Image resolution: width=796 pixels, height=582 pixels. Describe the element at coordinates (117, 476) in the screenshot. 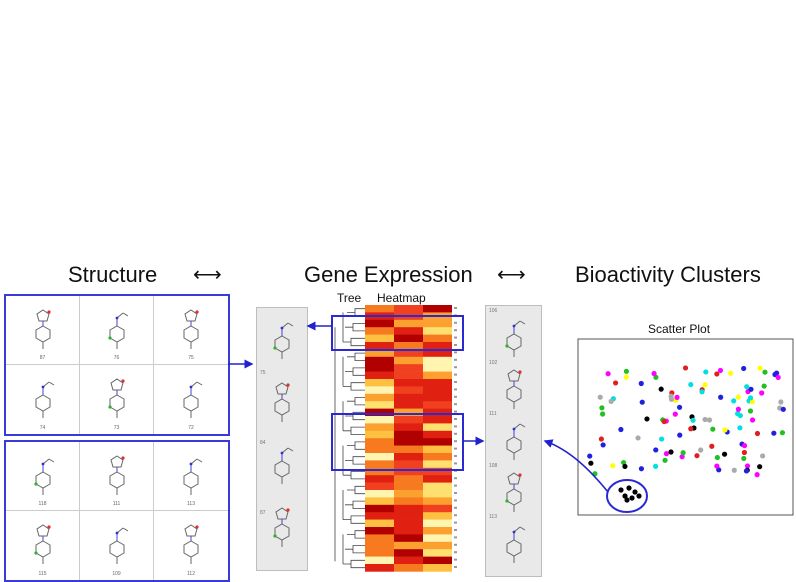

I see `molecule-cell: 111` at that location.